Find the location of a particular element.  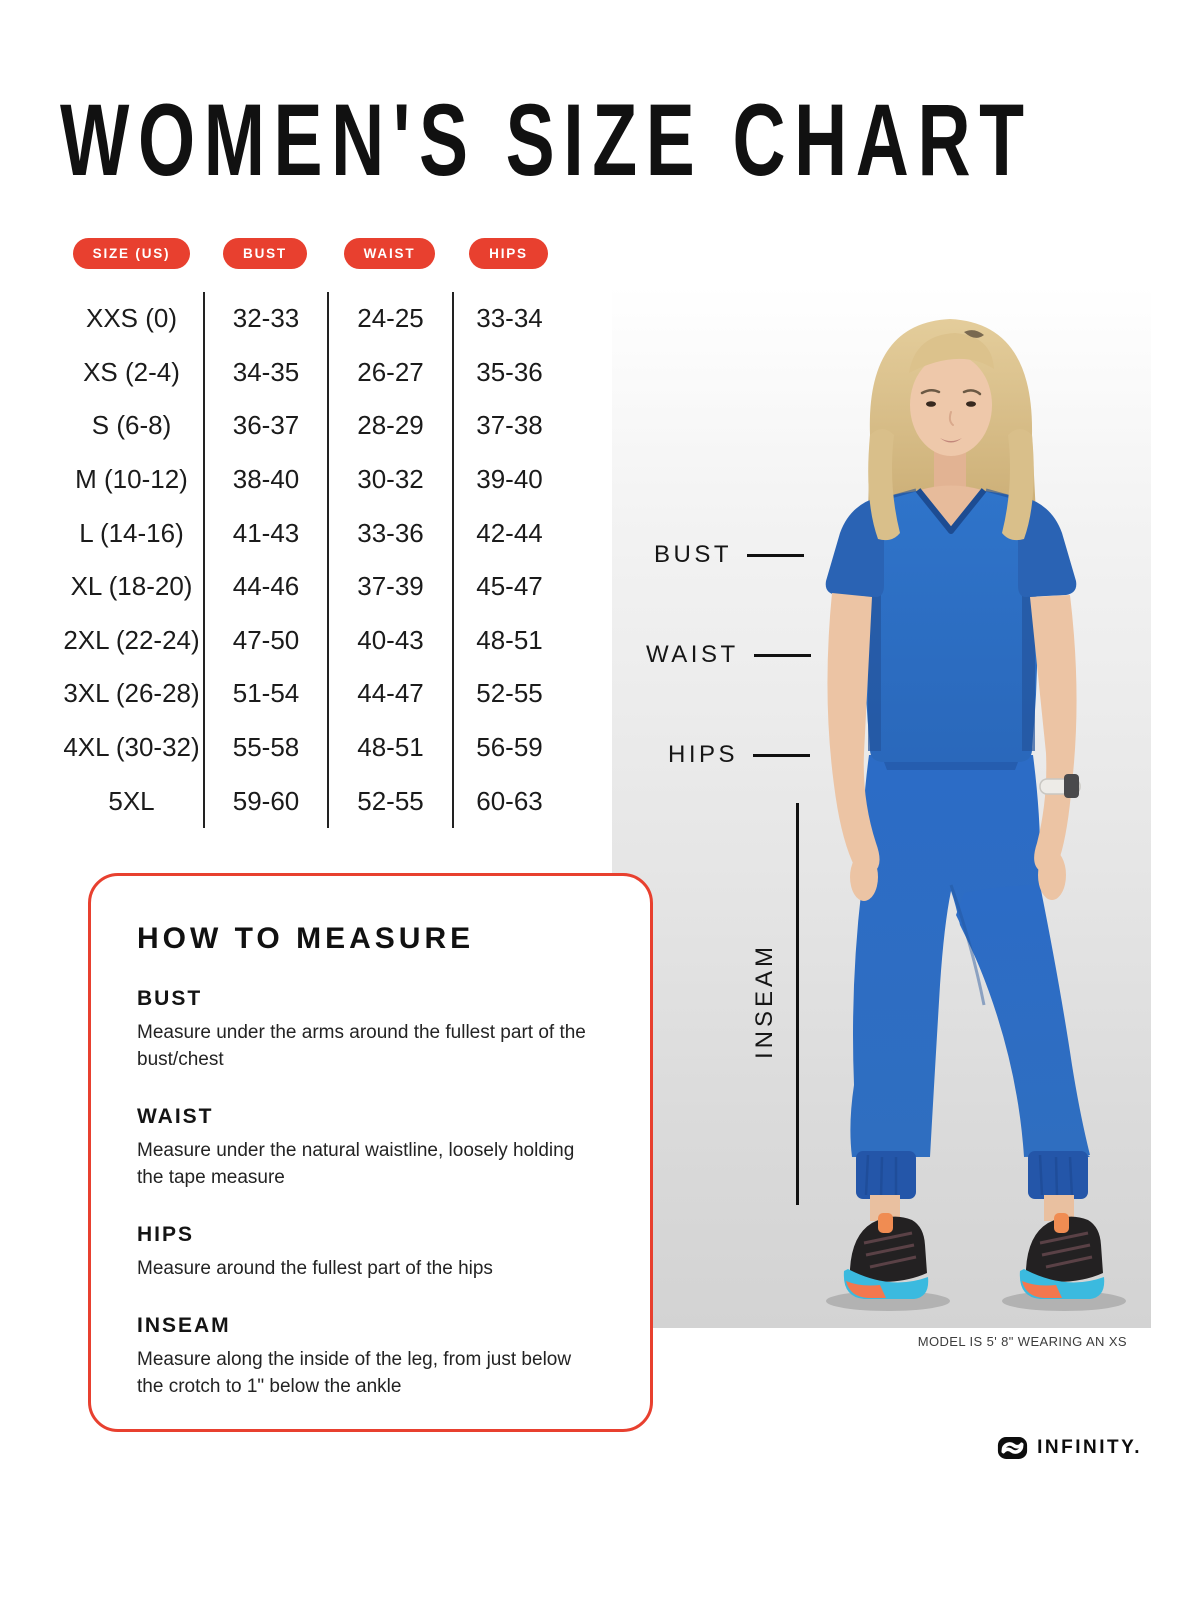

table-row: 2XL (22-24) 47-50 40-43 48-51 is located at coordinates (312, 640).